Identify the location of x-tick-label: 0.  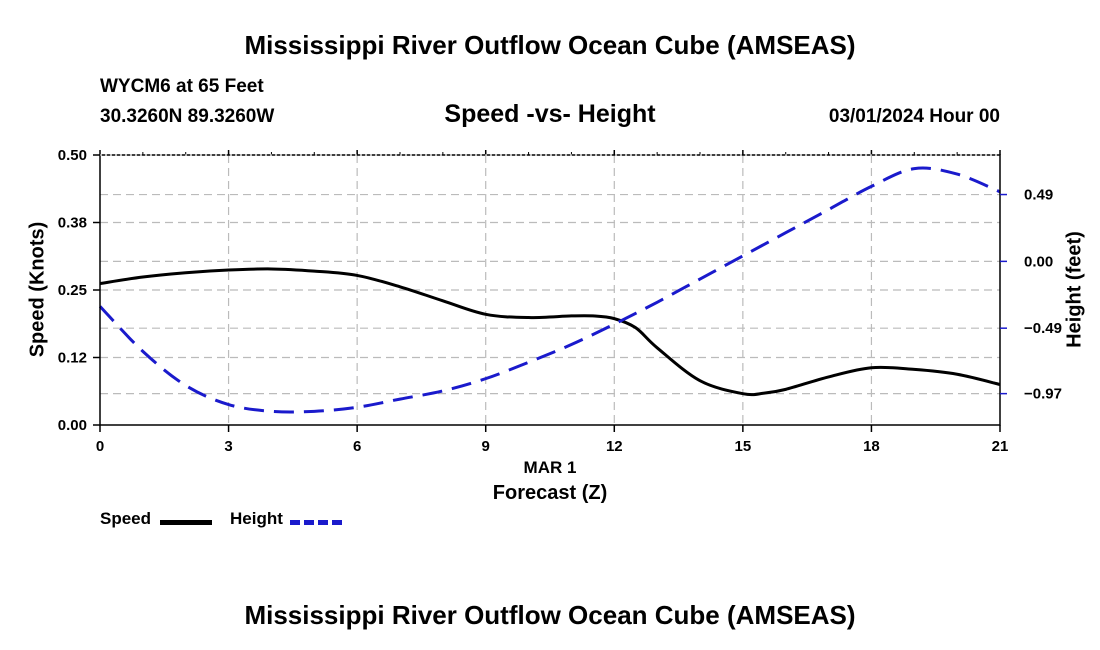
(100, 446).